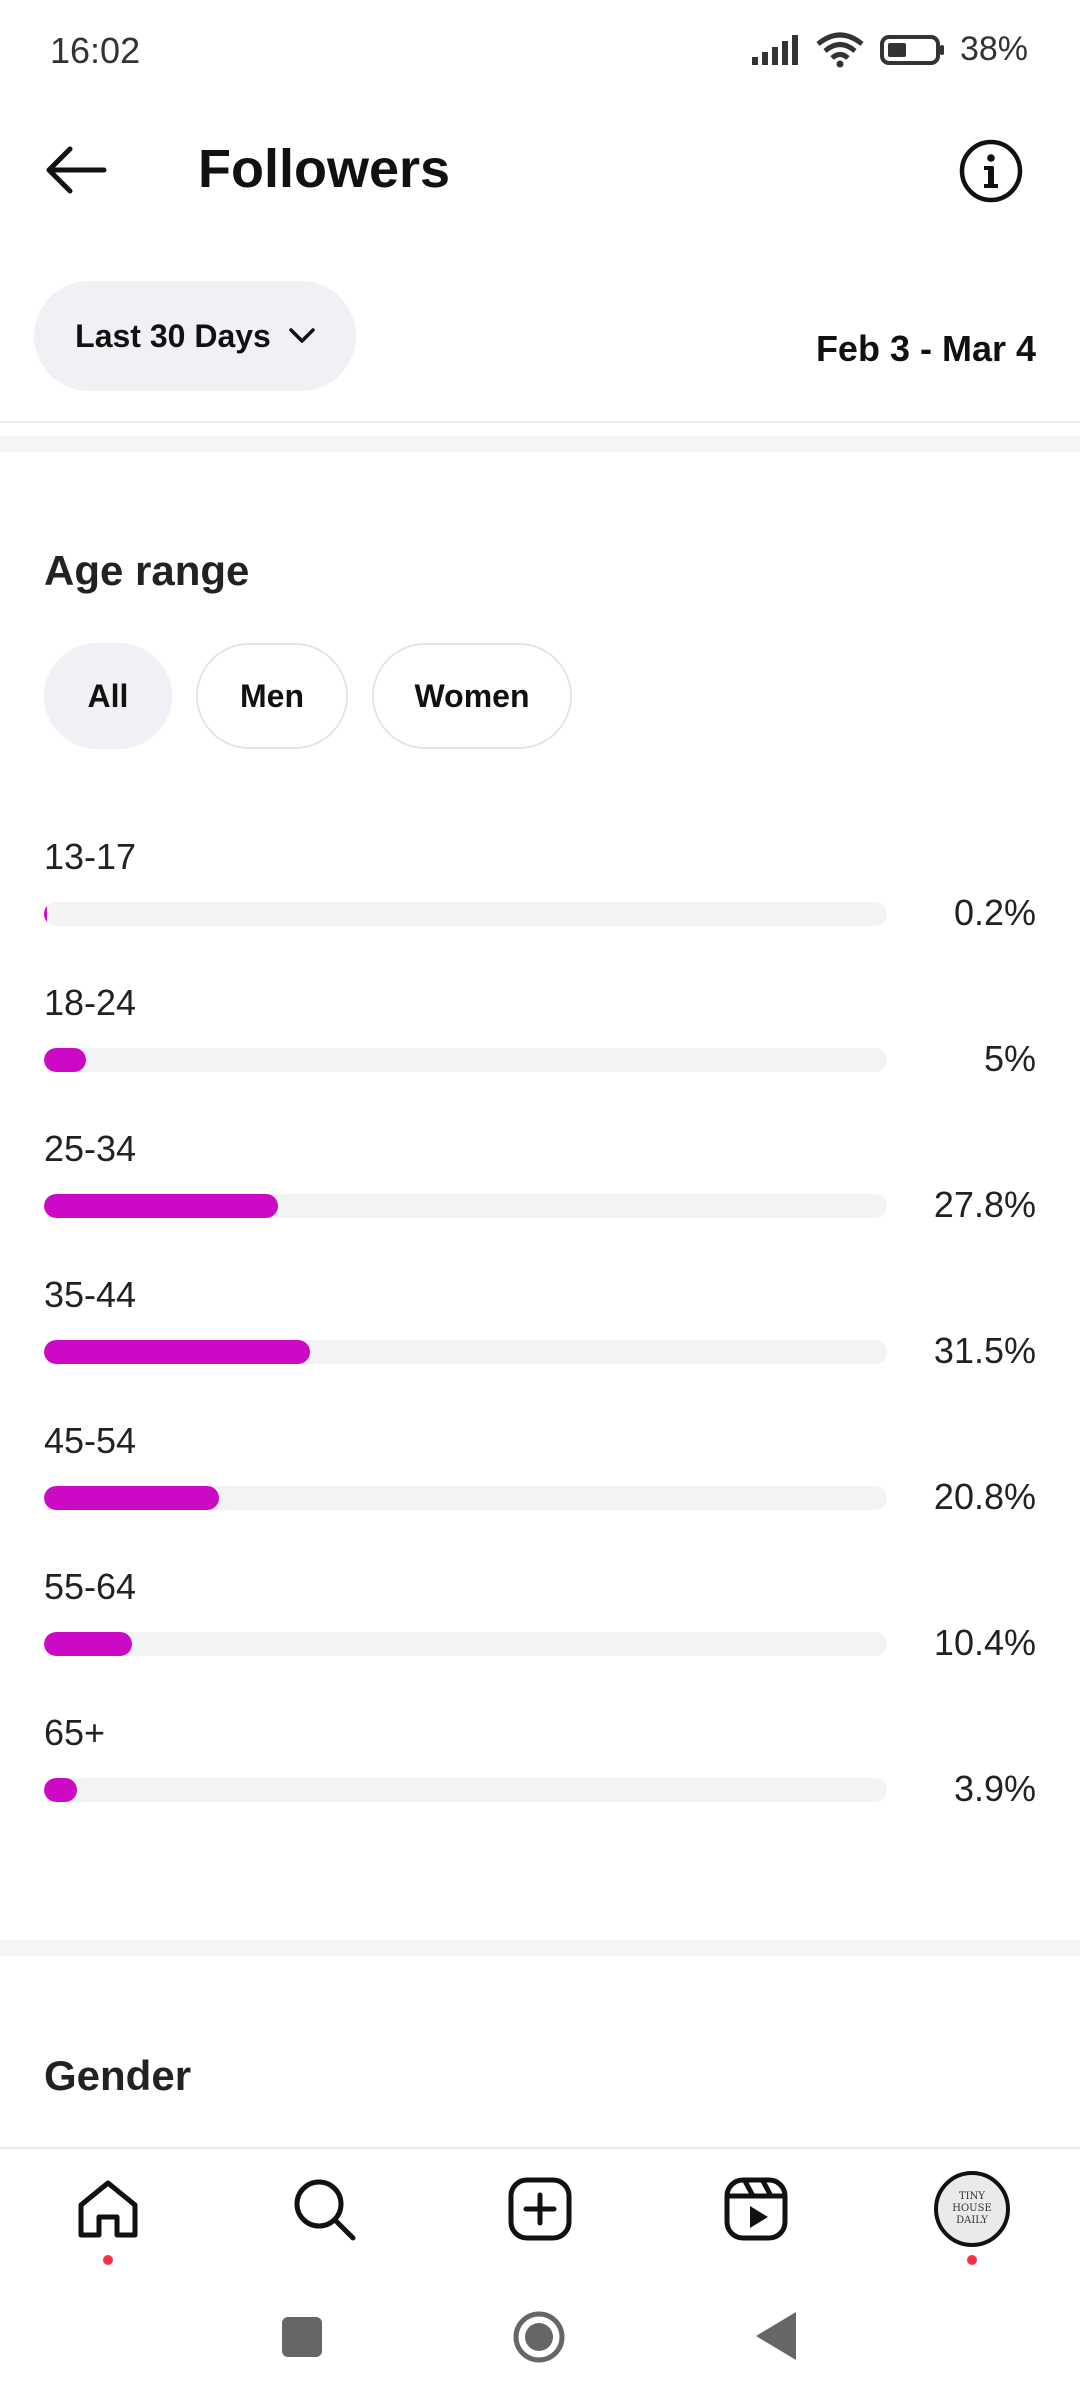  I want to click on nav-search, so click(324, 2209).